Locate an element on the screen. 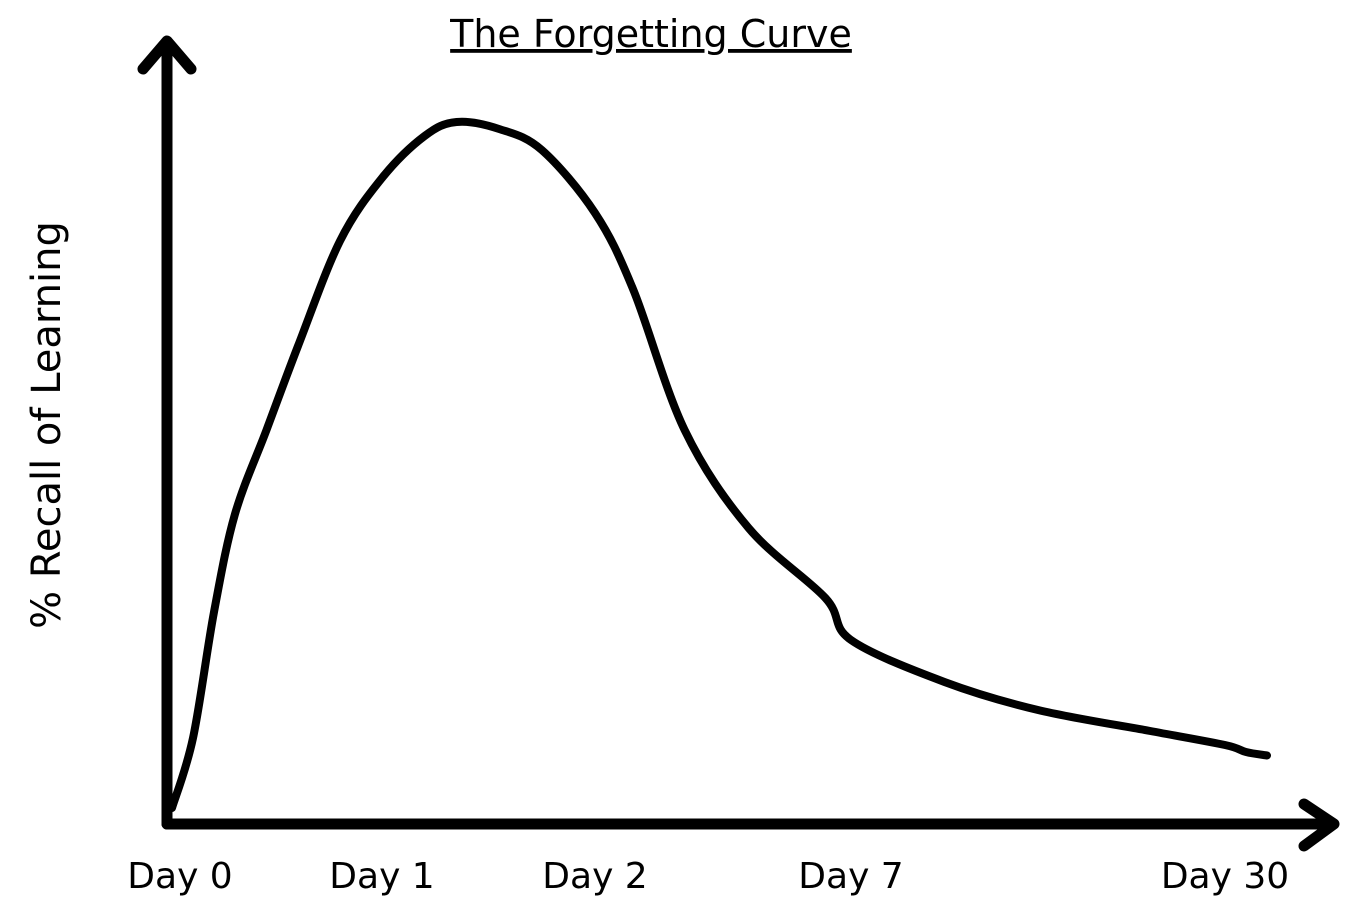 The height and width of the screenshot is (916, 1356). y-axis-arrow-icon is located at coordinates (167, 55).